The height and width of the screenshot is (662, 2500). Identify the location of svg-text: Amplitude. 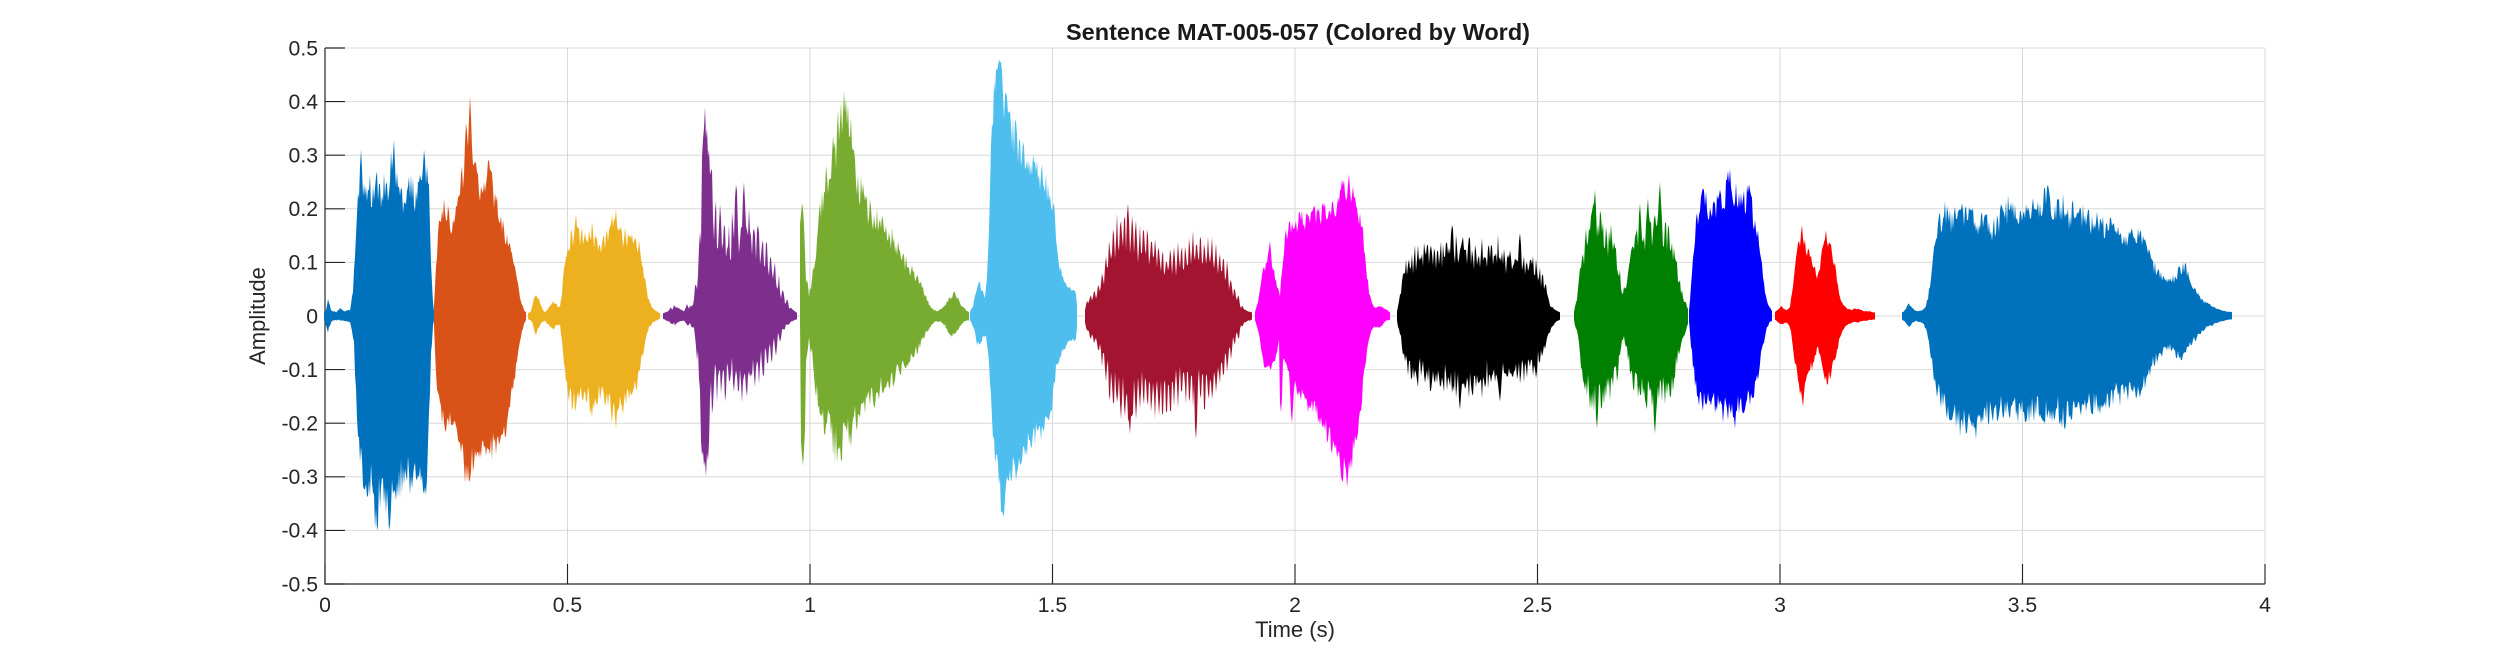
(257, 316).